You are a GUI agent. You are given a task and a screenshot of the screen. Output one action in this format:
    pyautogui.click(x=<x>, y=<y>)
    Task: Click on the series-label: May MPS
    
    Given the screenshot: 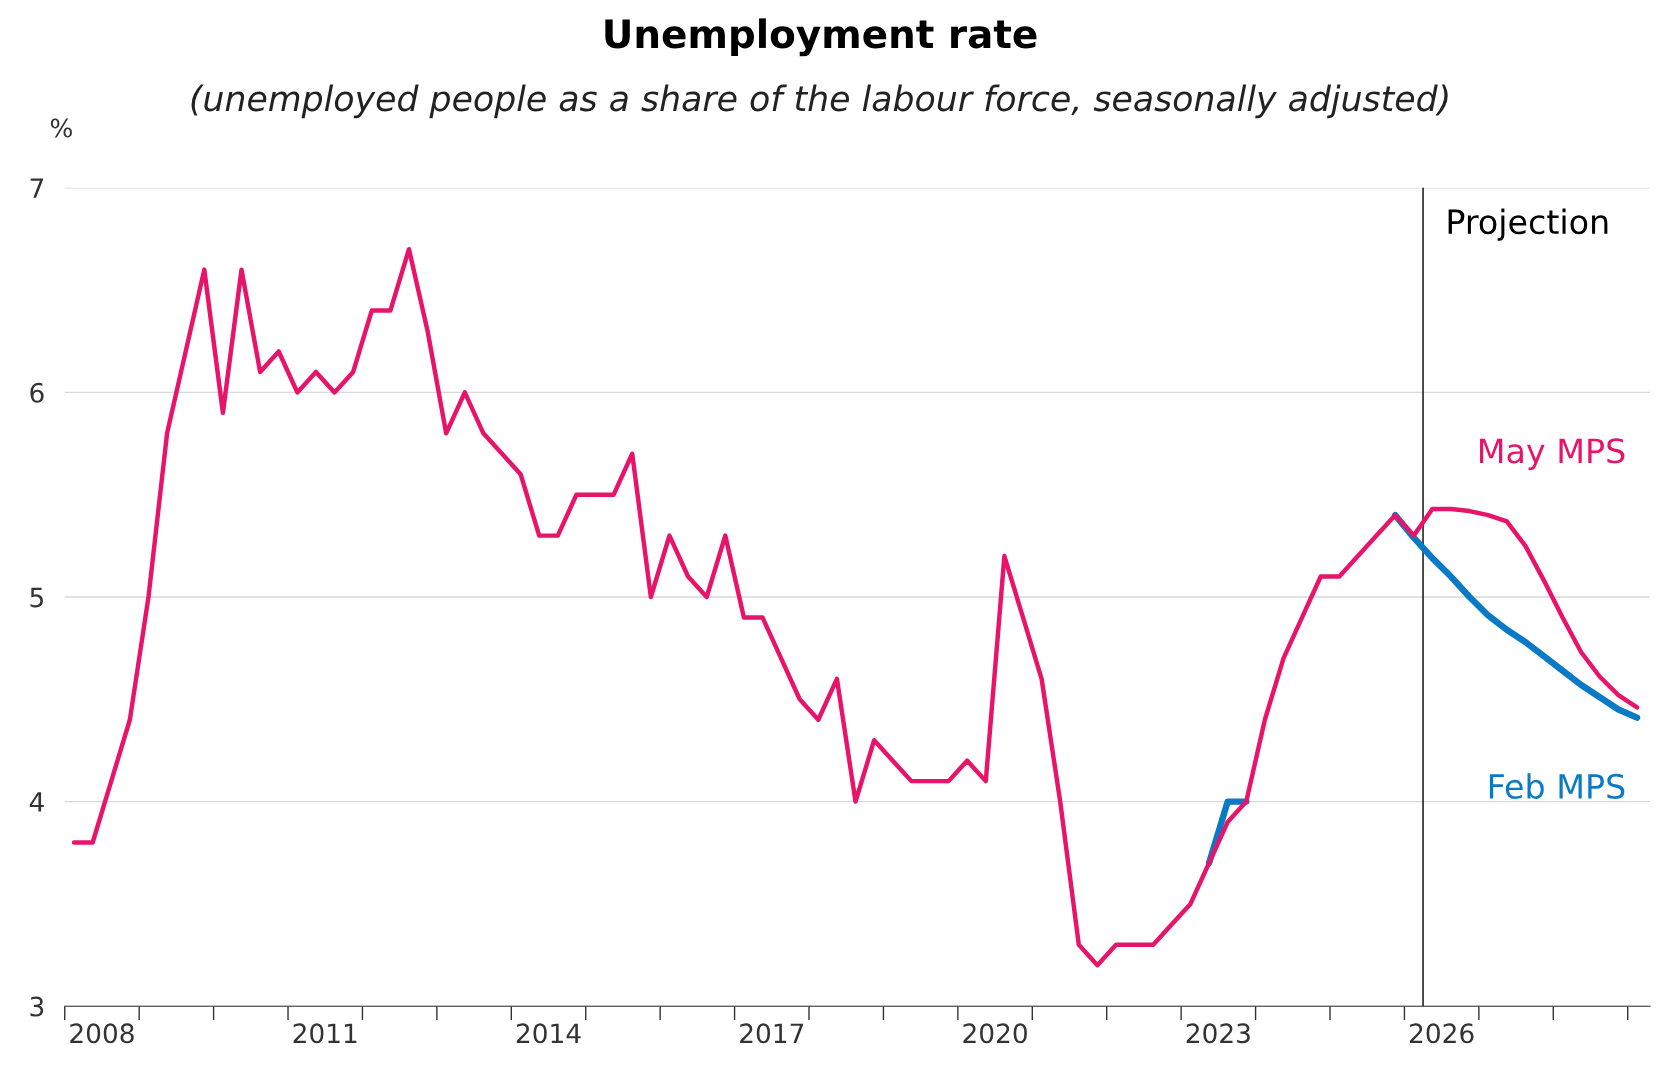 What is the action you would take?
    pyautogui.click(x=1552, y=454)
    